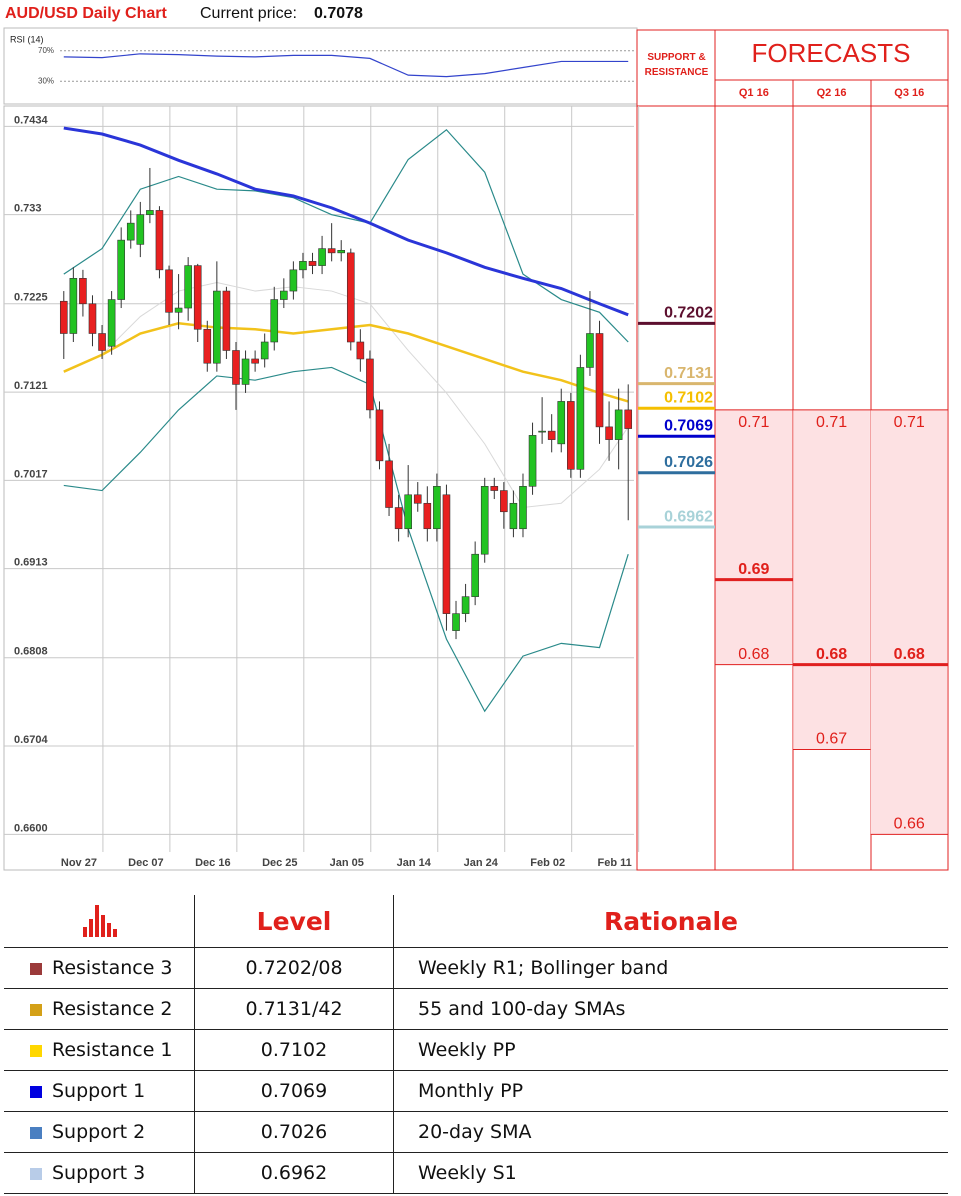 The height and width of the screenshot is (1196, 961). What do you see at coordinates (31, 740) in the screenshot?
I see `y-tick-label: 0.6704` at bounding box center [31, 740].